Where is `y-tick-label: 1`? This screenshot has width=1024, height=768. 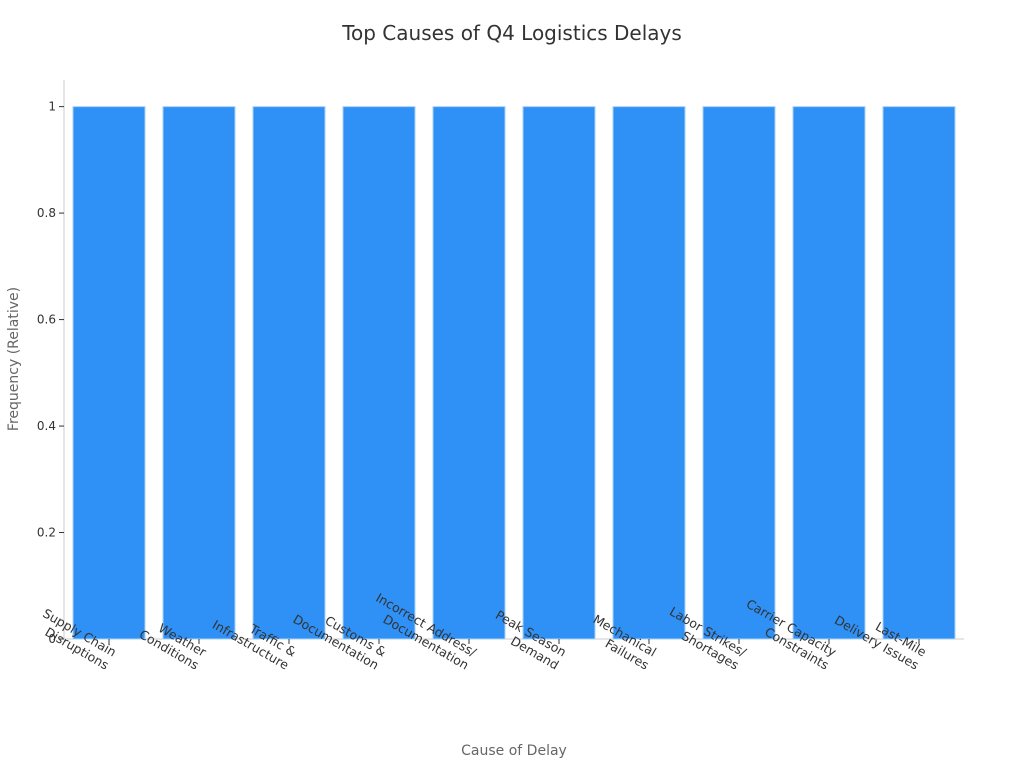
y-tick-label: 1 is located at coordinates (52, 107).